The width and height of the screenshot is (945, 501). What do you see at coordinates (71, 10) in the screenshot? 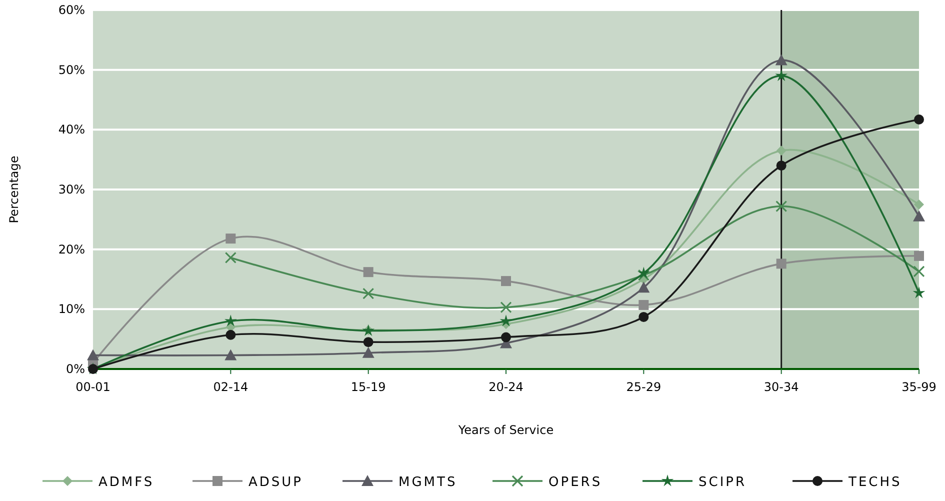
I see `y-tick-label: 60%` at bounding box center [71, 10].